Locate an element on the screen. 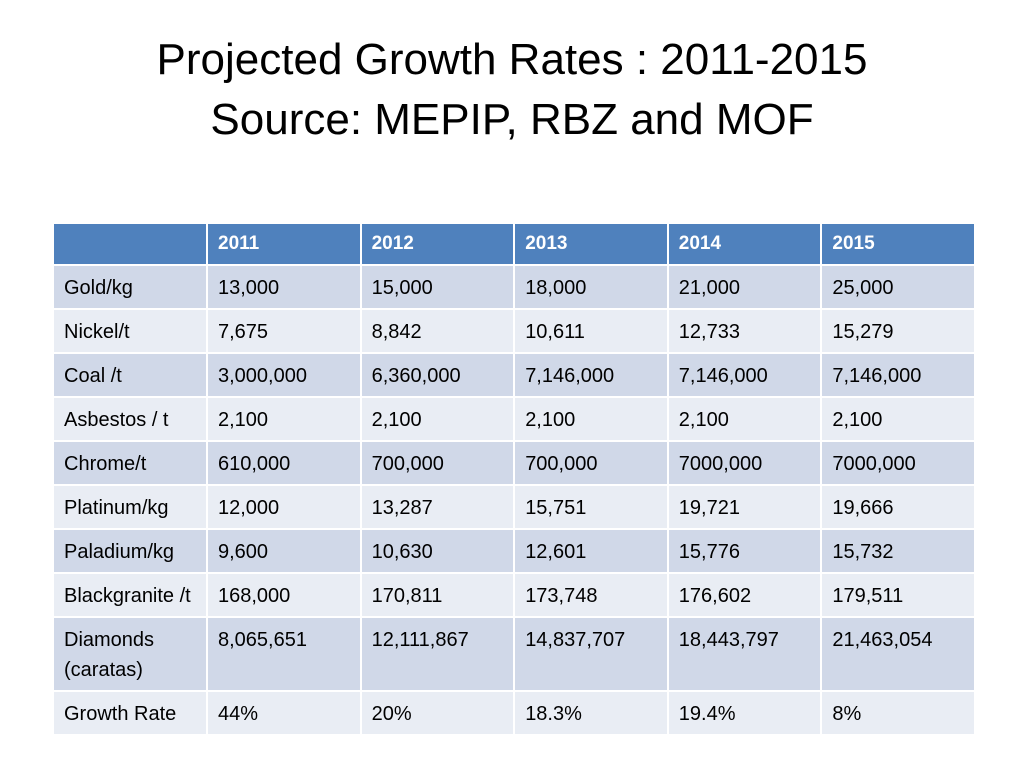 The width and height of the screenshot is (1024, 768). table-cell: 173,748 is located at coordinates (591, 595).